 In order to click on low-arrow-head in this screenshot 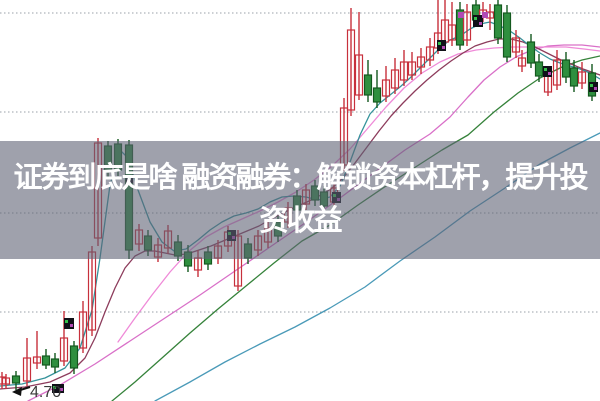, I will do `click(17, 391)`.